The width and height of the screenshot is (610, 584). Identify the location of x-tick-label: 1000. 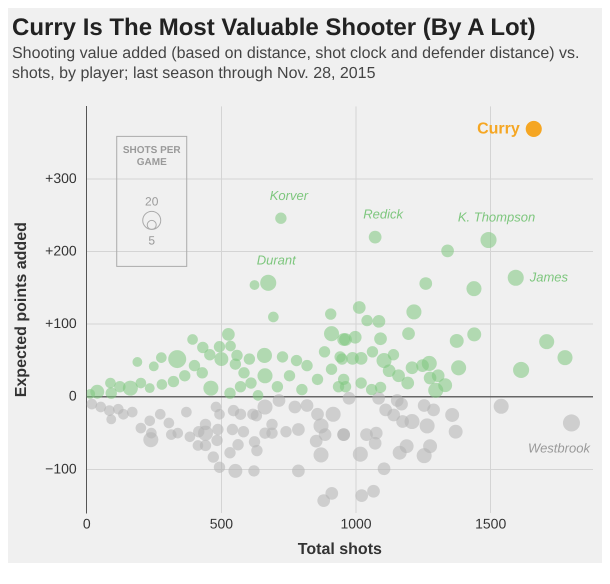
(356, 523).